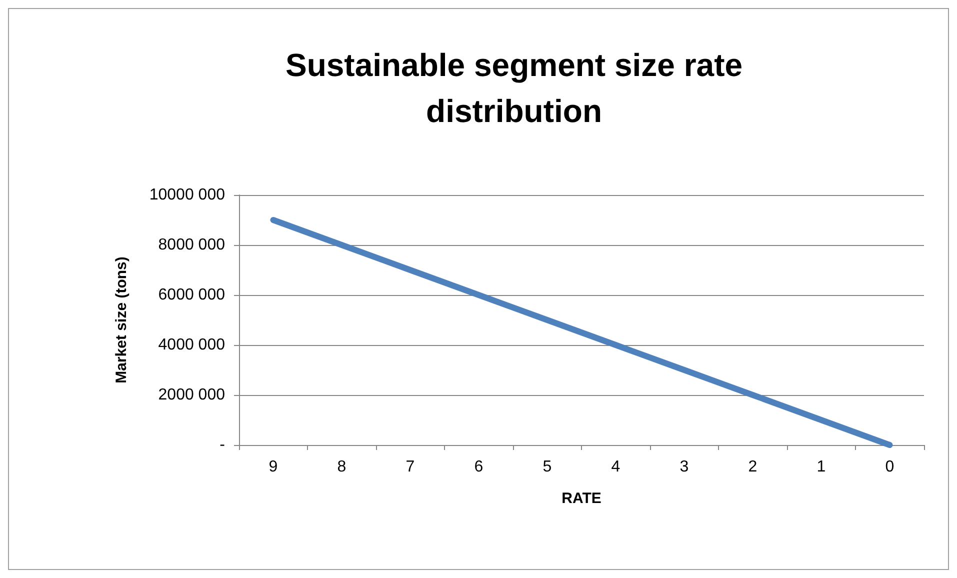  Describe the element at coordinates (753, 467) in the screenshot. I see `x-tick-label: 2` at that location.